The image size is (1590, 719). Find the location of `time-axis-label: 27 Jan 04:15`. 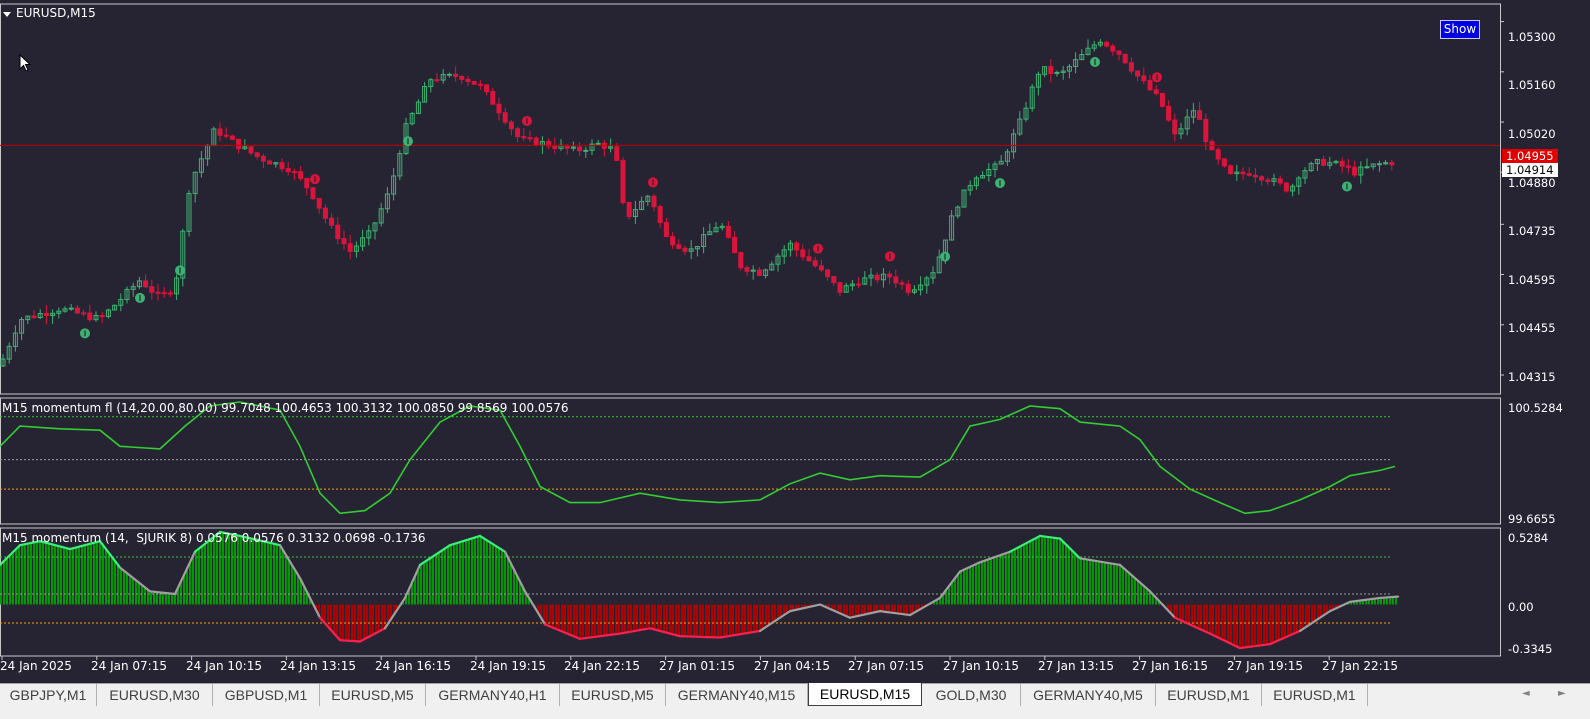

time-axis-label: 27 Jan 04:15 is located at coordinates (792, 666).